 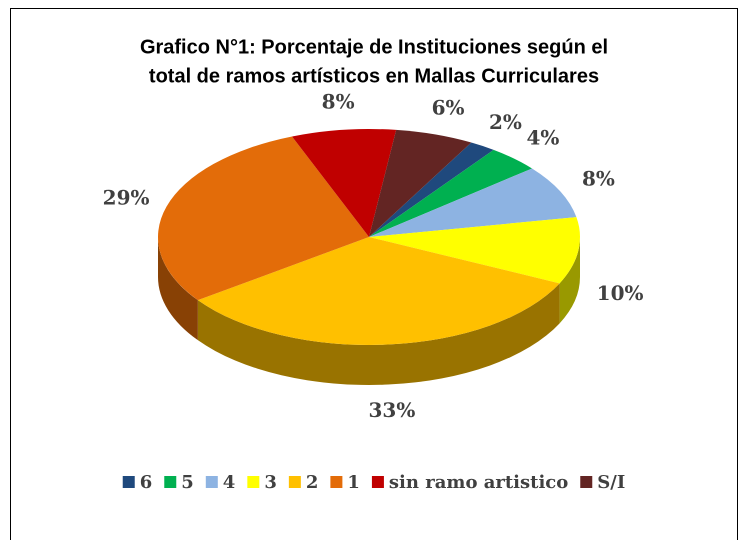 I want to click on data-label: 4%, so click(x=543, y=137).